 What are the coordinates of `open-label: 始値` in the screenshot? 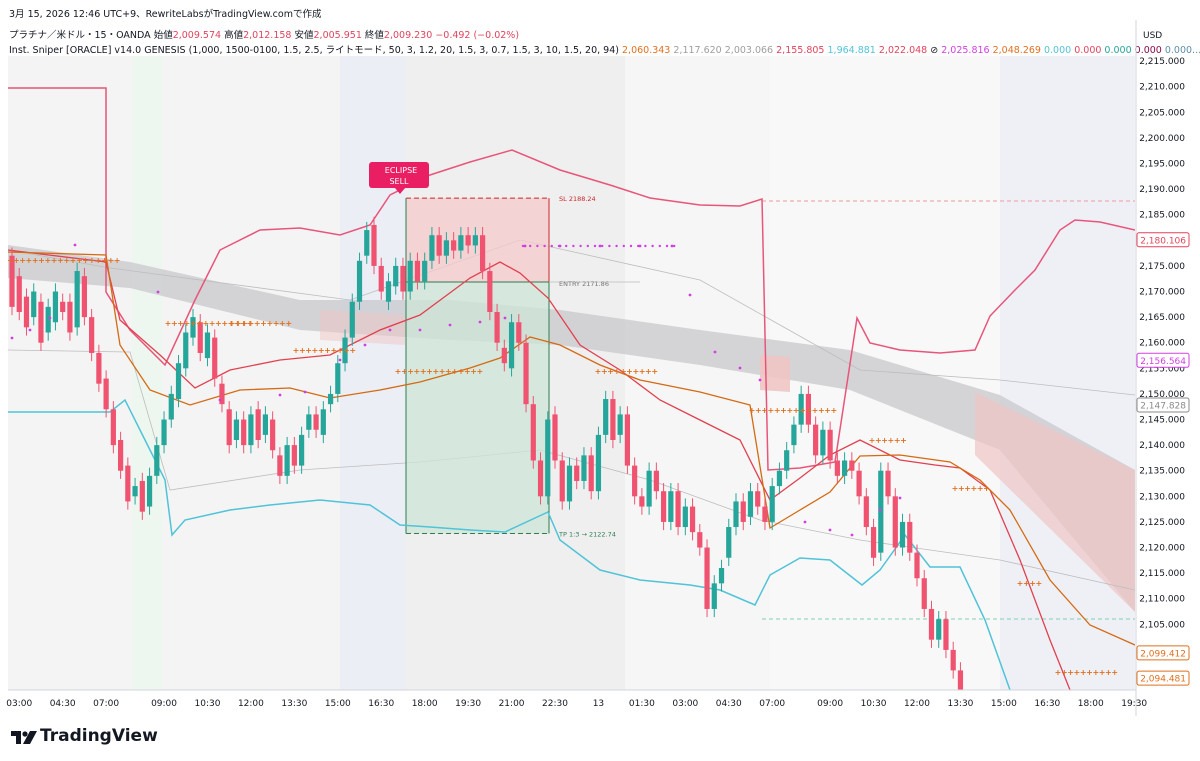 It's located at (163, 35).